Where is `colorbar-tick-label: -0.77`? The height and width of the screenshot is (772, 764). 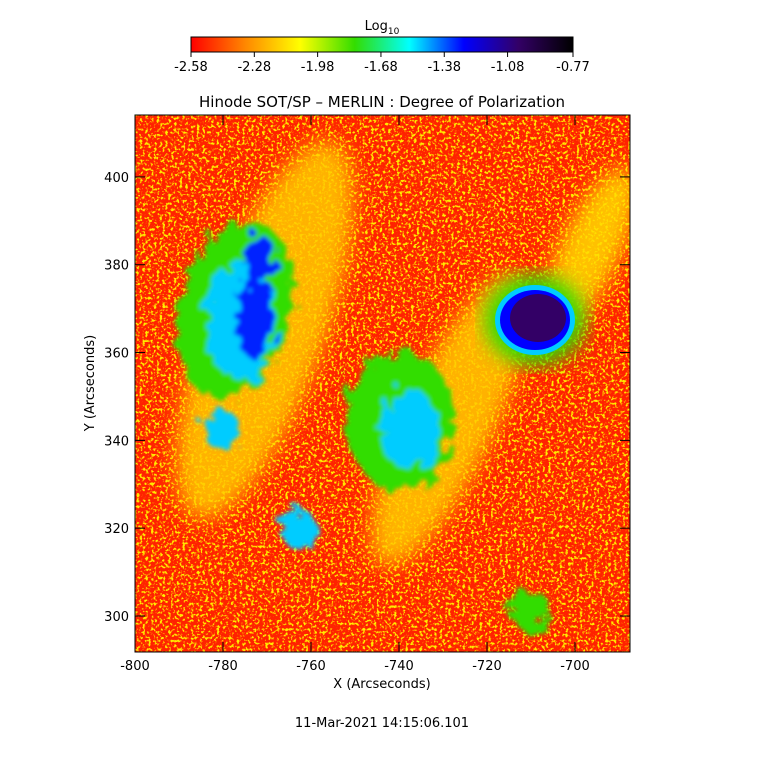 colorbar-tick-label: -0.77 is located at coordinates (573, 67).